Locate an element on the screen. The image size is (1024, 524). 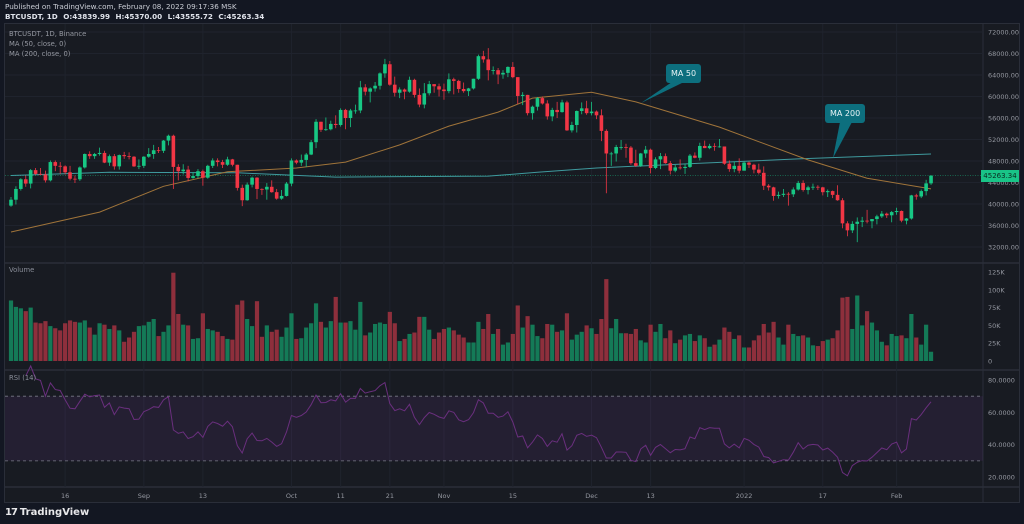
legend-symbol: BTCUSDT, 1D, Binance is located at coordinates (48, 34).